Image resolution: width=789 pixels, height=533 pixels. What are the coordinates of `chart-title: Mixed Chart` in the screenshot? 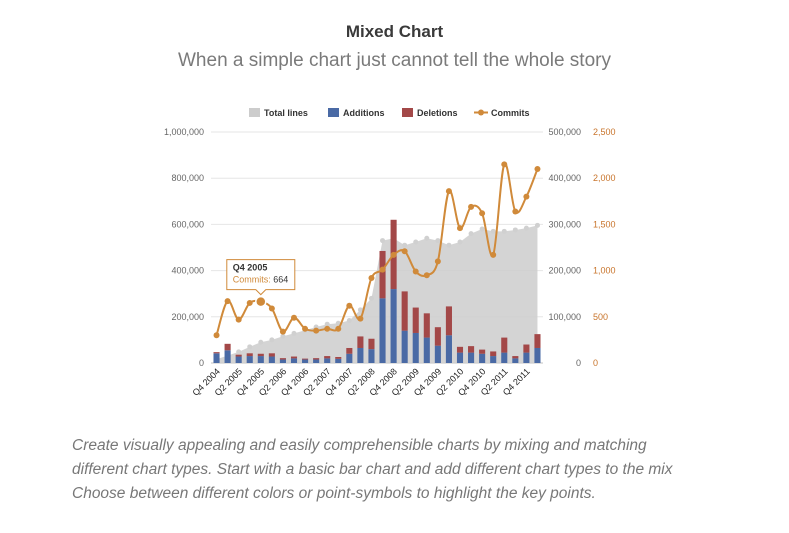 It's located at (394, 31).